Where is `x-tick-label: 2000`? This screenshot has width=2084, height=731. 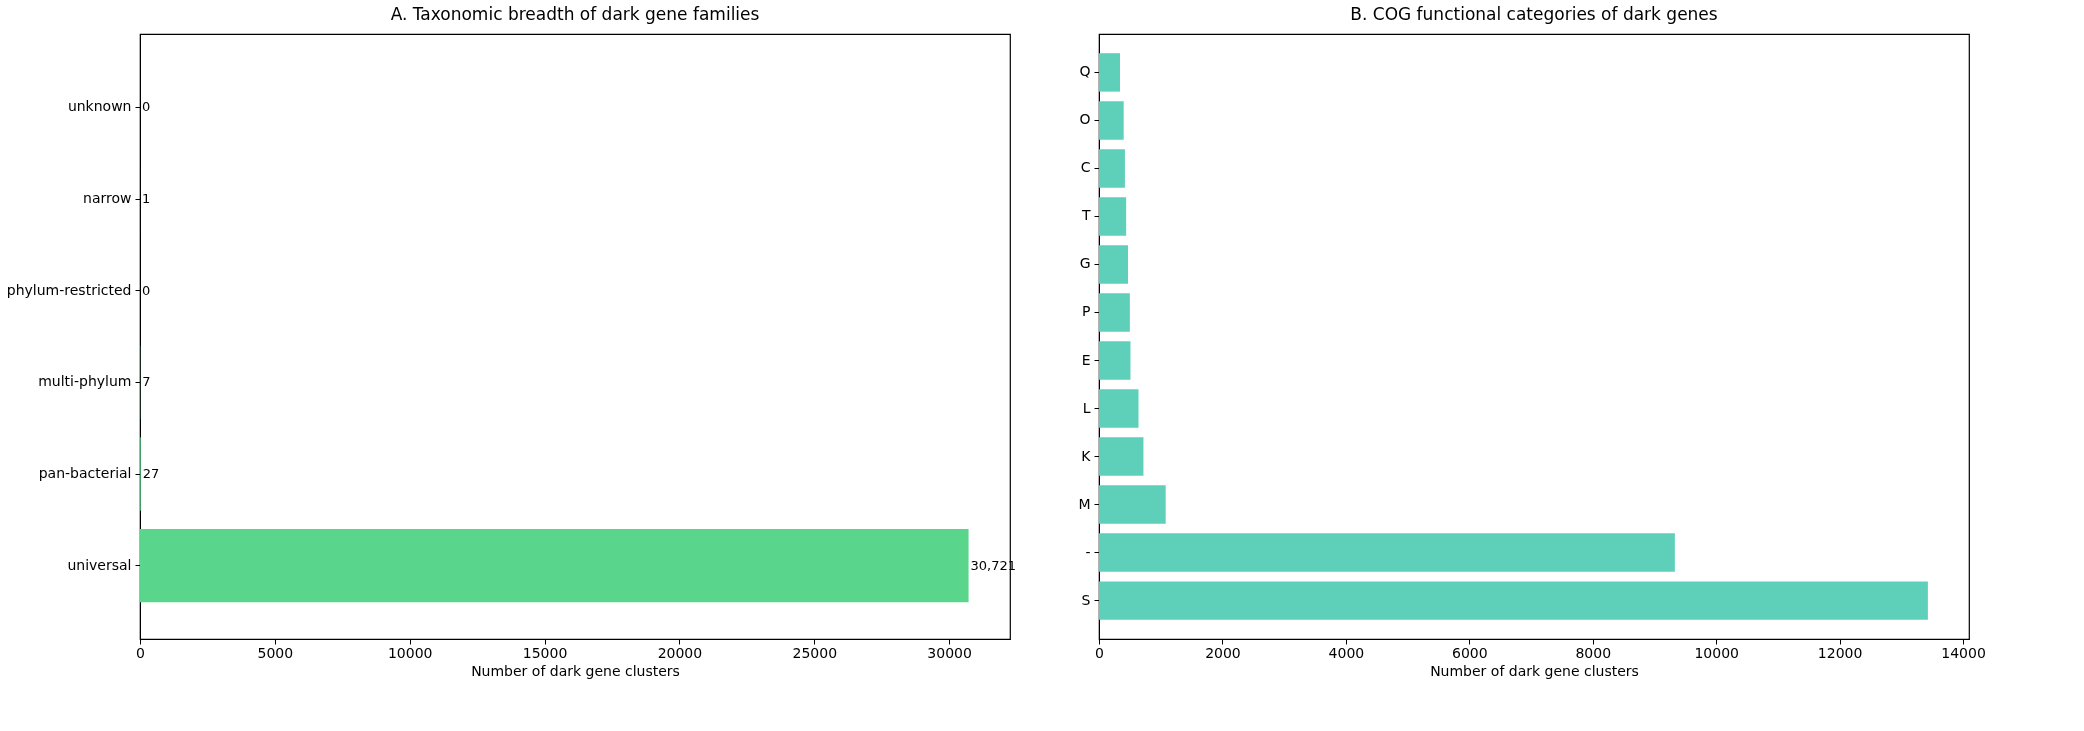
x-tick-label: 2000 is located at coordinates (1223, 652).